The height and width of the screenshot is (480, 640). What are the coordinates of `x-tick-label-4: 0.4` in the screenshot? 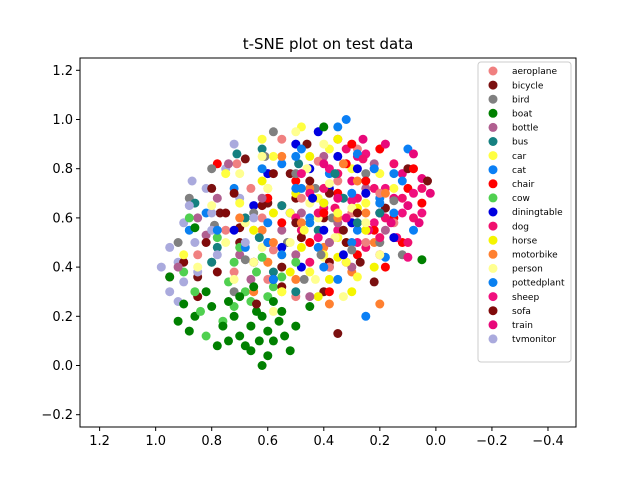 It's located at (323, 441).